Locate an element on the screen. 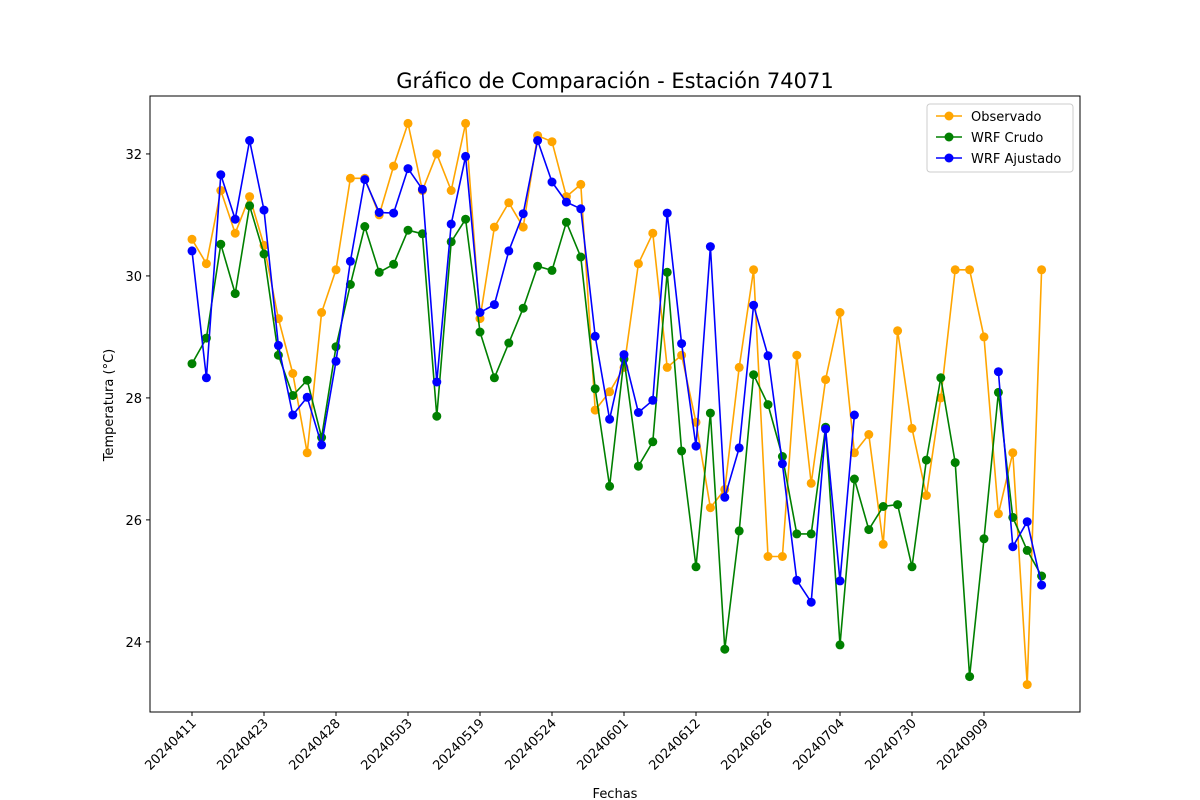 This screenshot has height=800, width=1200. chart-title: Gráfico de Comparación - Estación 74071 is located at coordinates (614, 81).